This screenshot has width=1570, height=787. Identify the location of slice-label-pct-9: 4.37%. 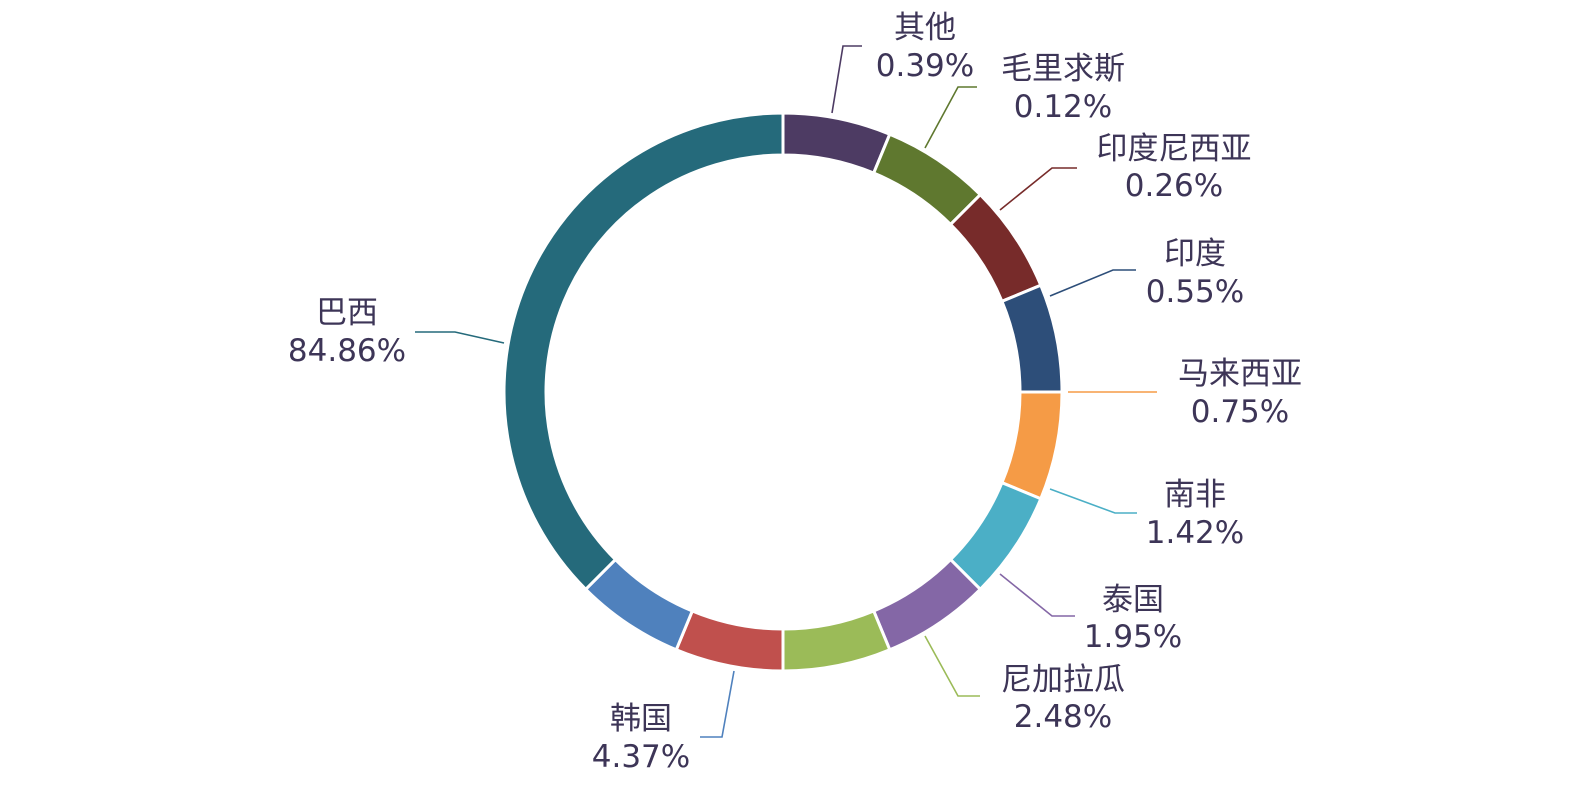
(641, 757).